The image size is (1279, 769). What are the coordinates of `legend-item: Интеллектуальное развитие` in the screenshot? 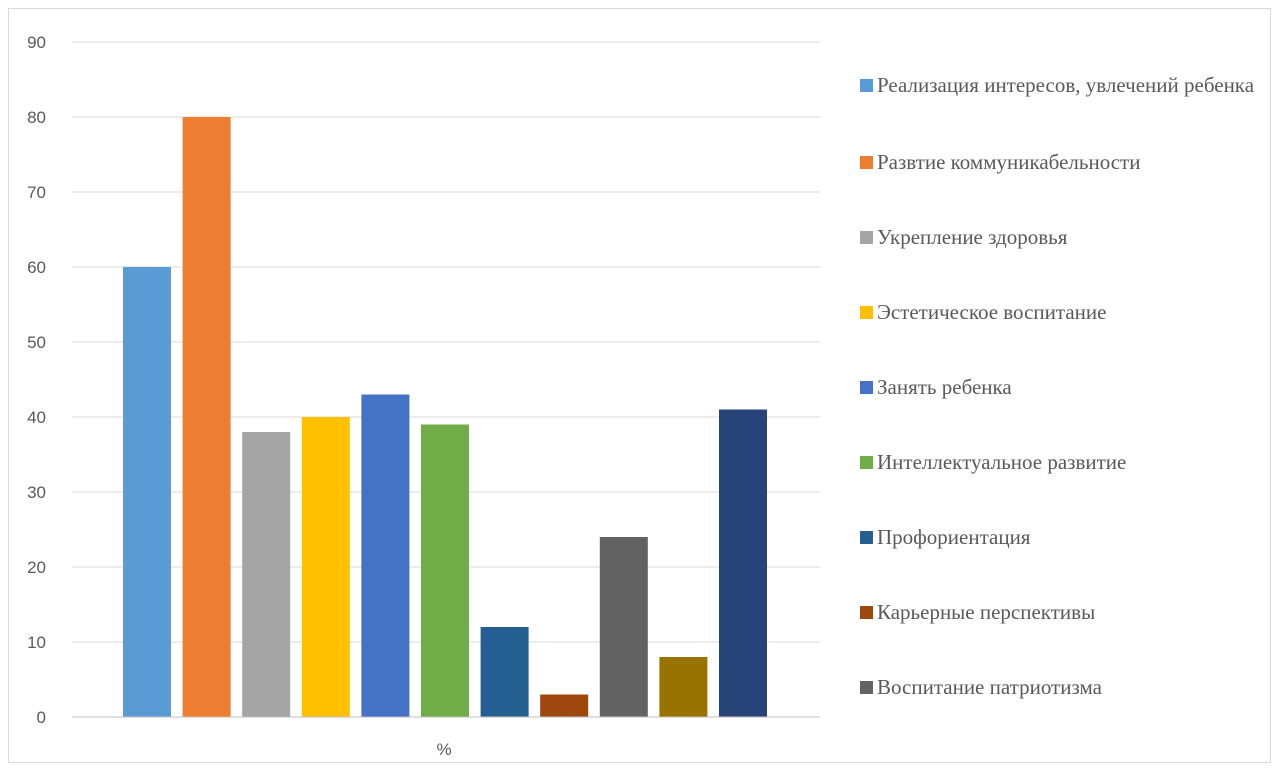 It's located at (1065, 462).